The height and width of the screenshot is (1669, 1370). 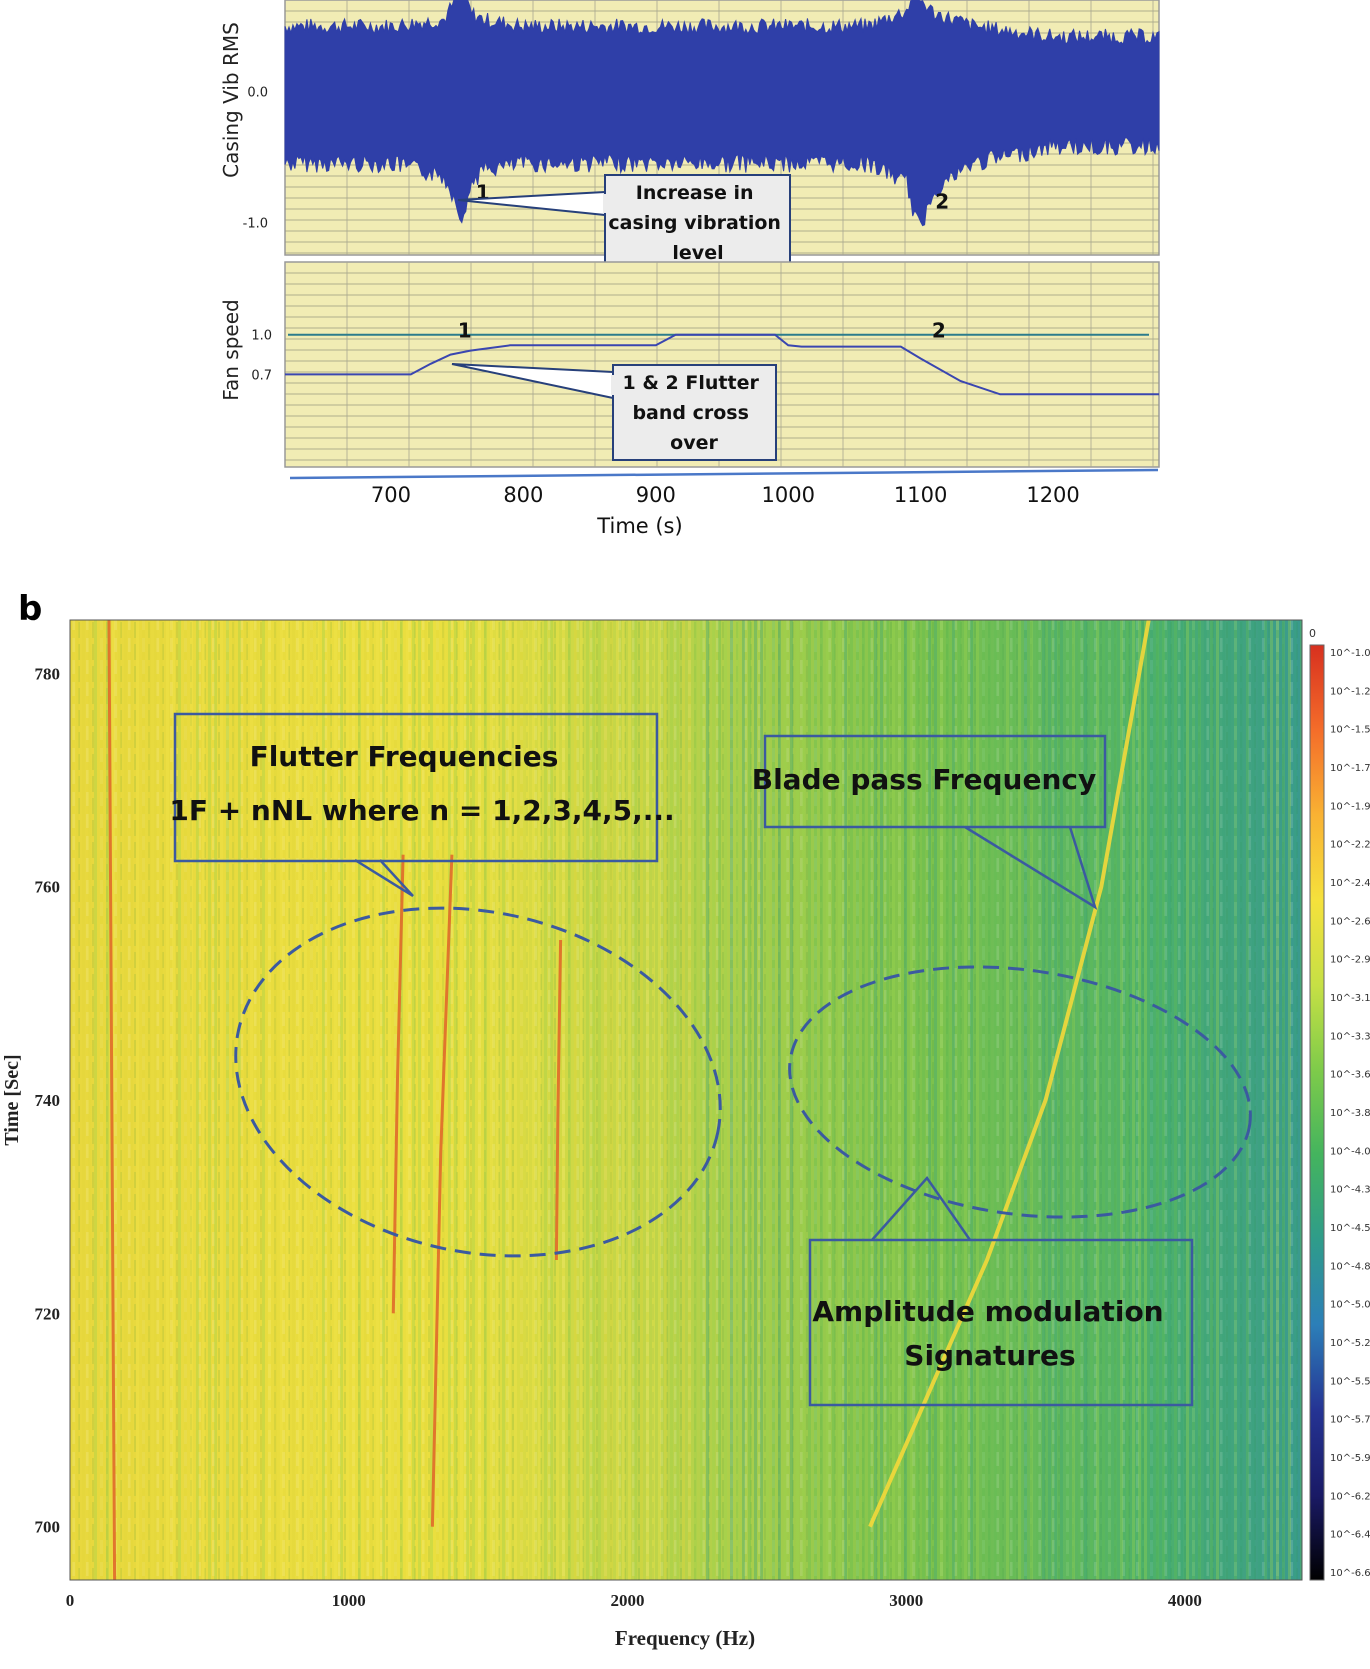 I want to click on frequency-tick-label: 1000, so click(x=349, y=1600).